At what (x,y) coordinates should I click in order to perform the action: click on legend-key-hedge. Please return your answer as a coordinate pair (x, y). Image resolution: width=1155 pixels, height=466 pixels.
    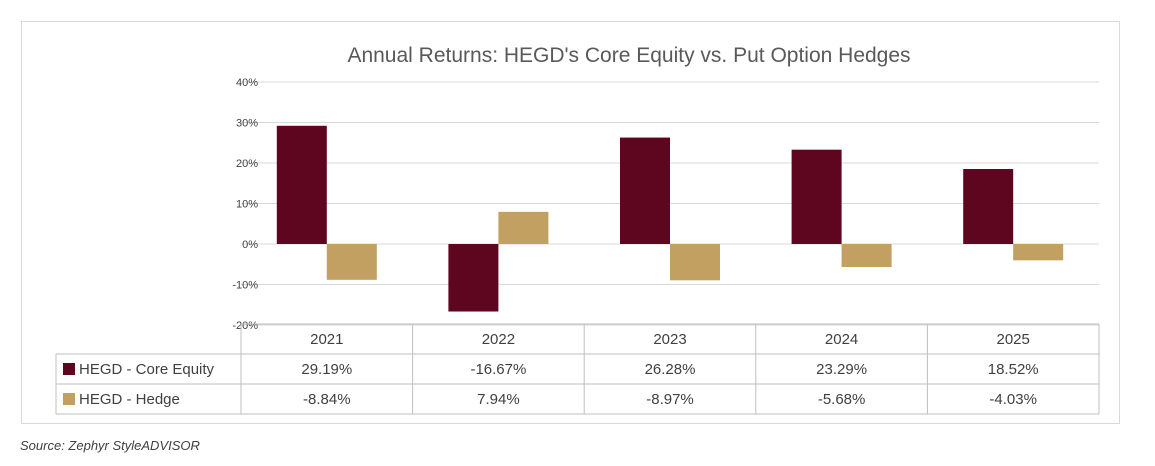
    Looking at the image, I should click on (69, 399).